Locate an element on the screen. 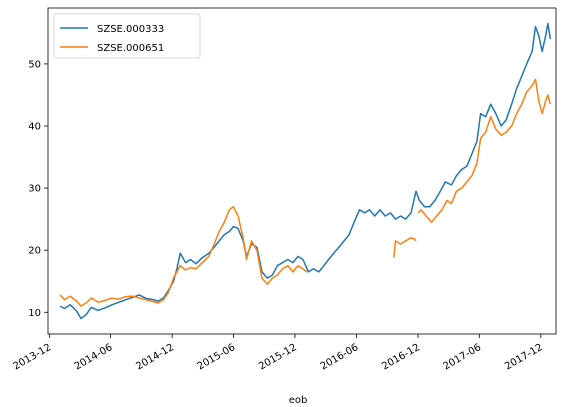 Image resolution: width=579 pixels, height=407 pixels. y-tick-label: 30 is located at coordinates (34, 189).